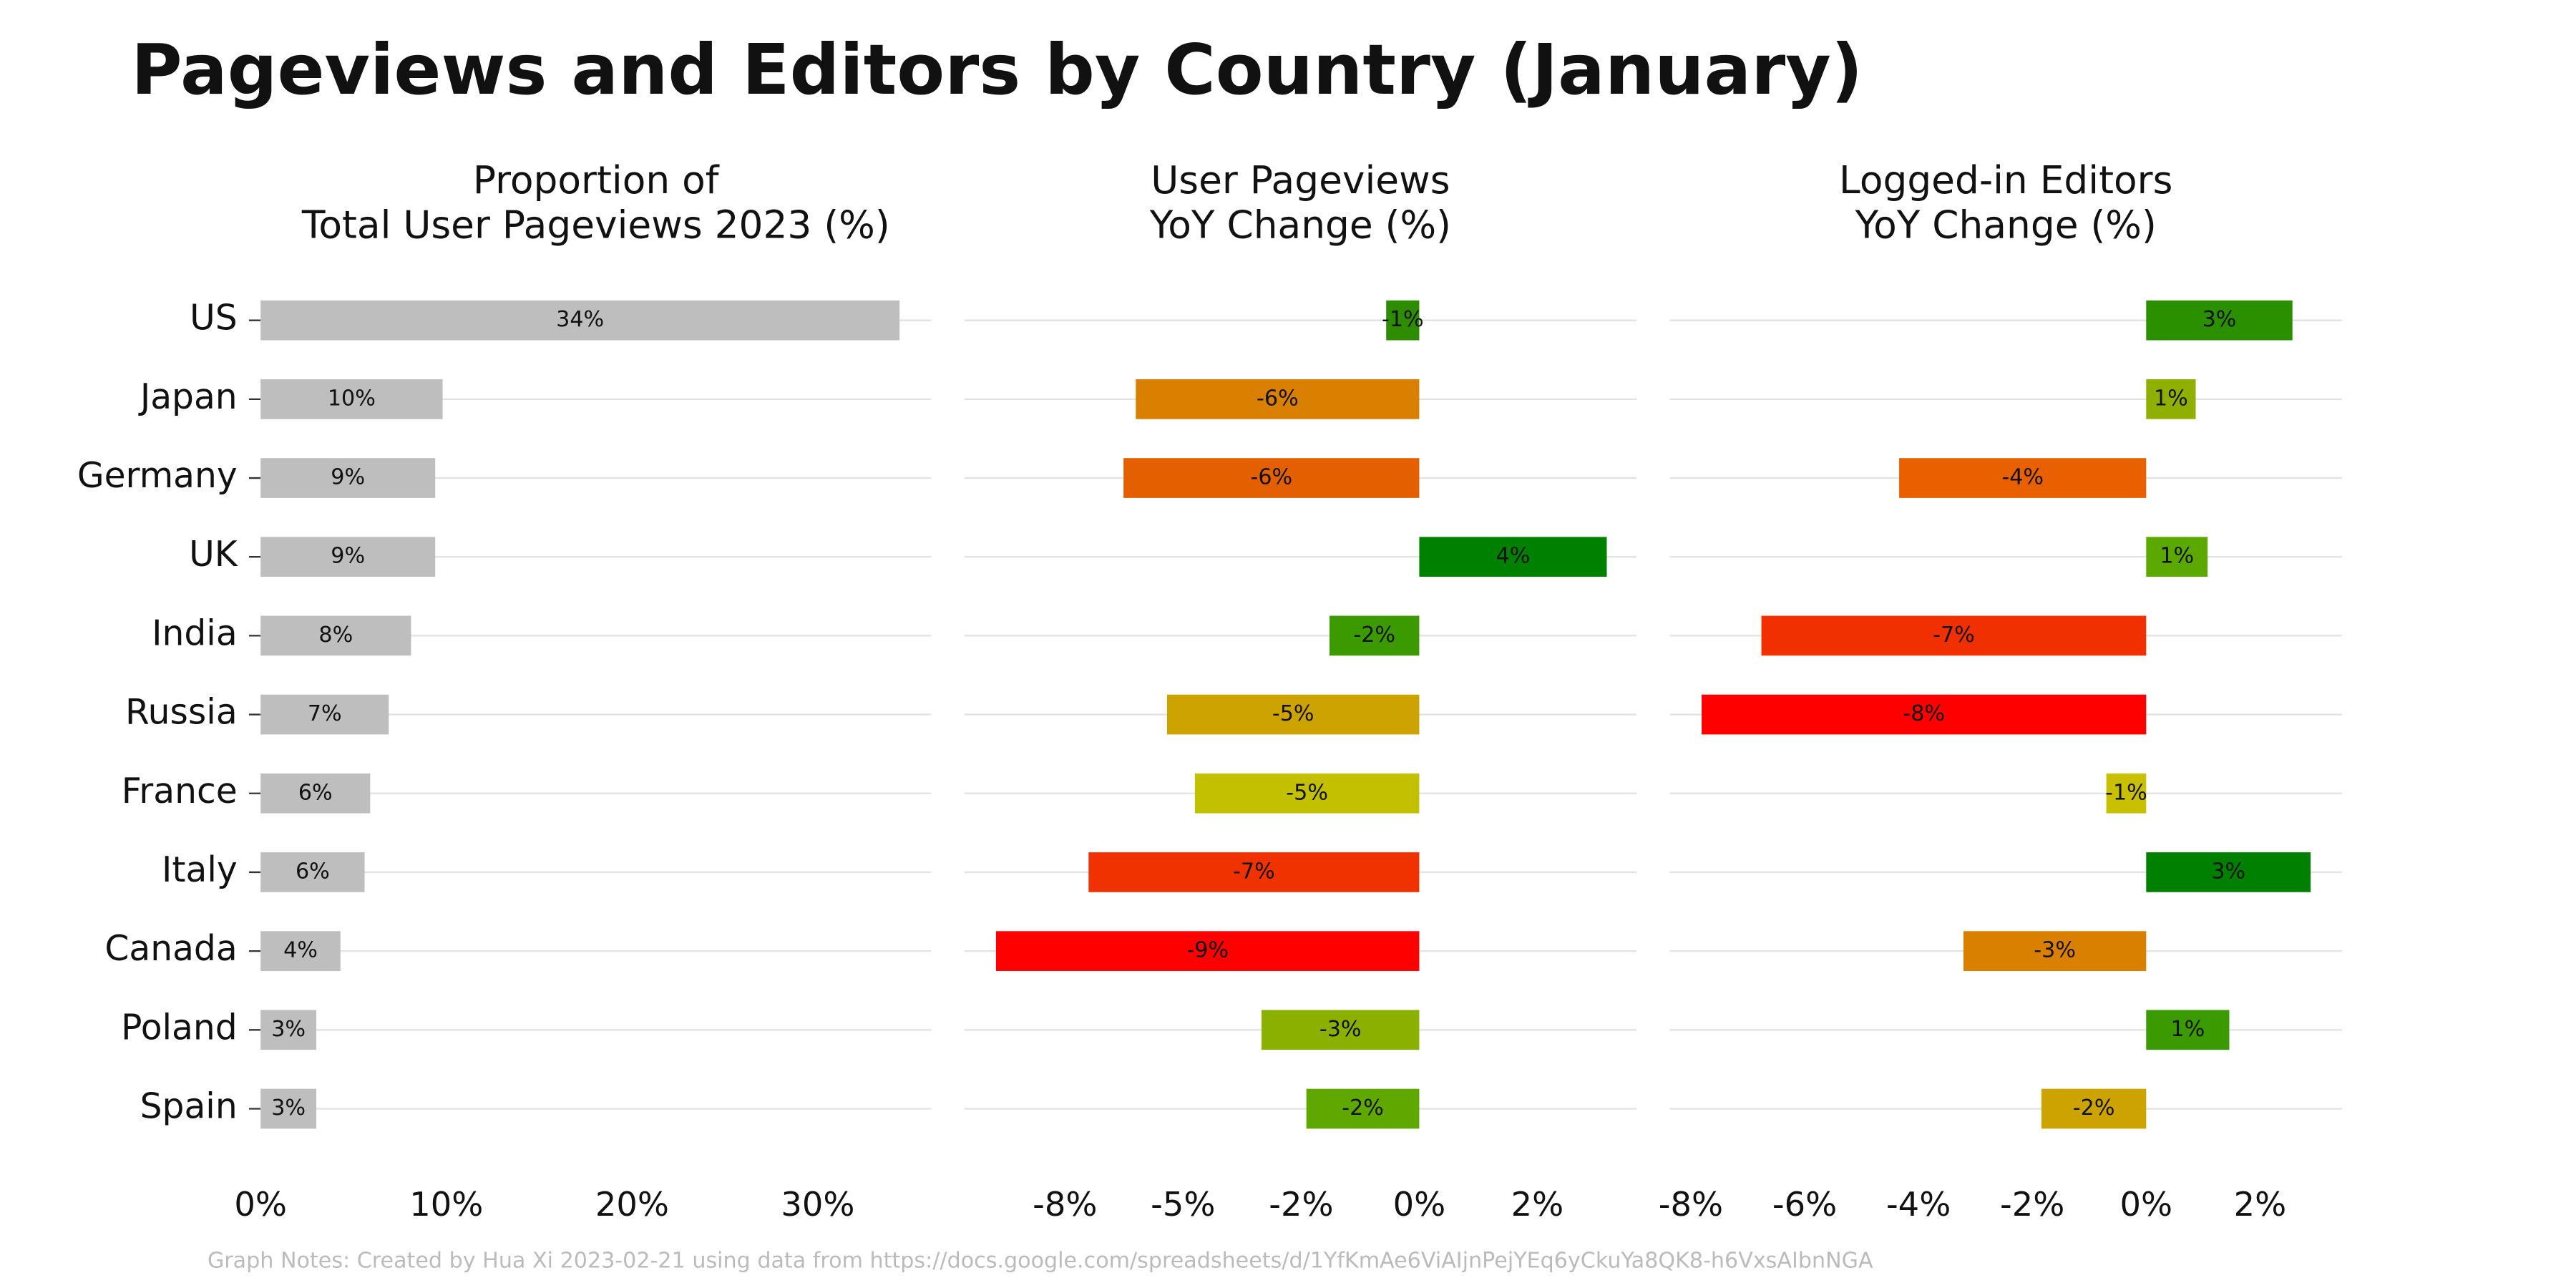 This screenshot has width=2576, height=1288. I want to click on value-label: -8%, so click(1924, 713).